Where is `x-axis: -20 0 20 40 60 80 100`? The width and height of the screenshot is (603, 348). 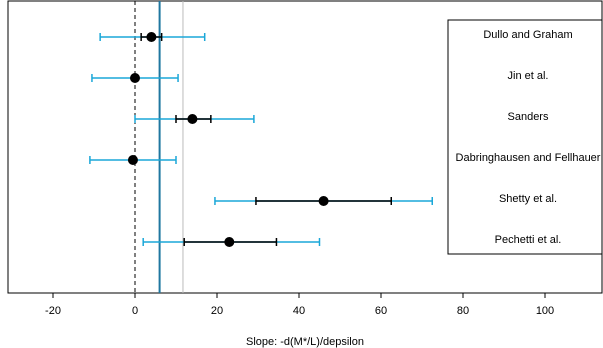 x-axis: -20 0 20 40 60 80 100 is located at coordinates (299, 305).